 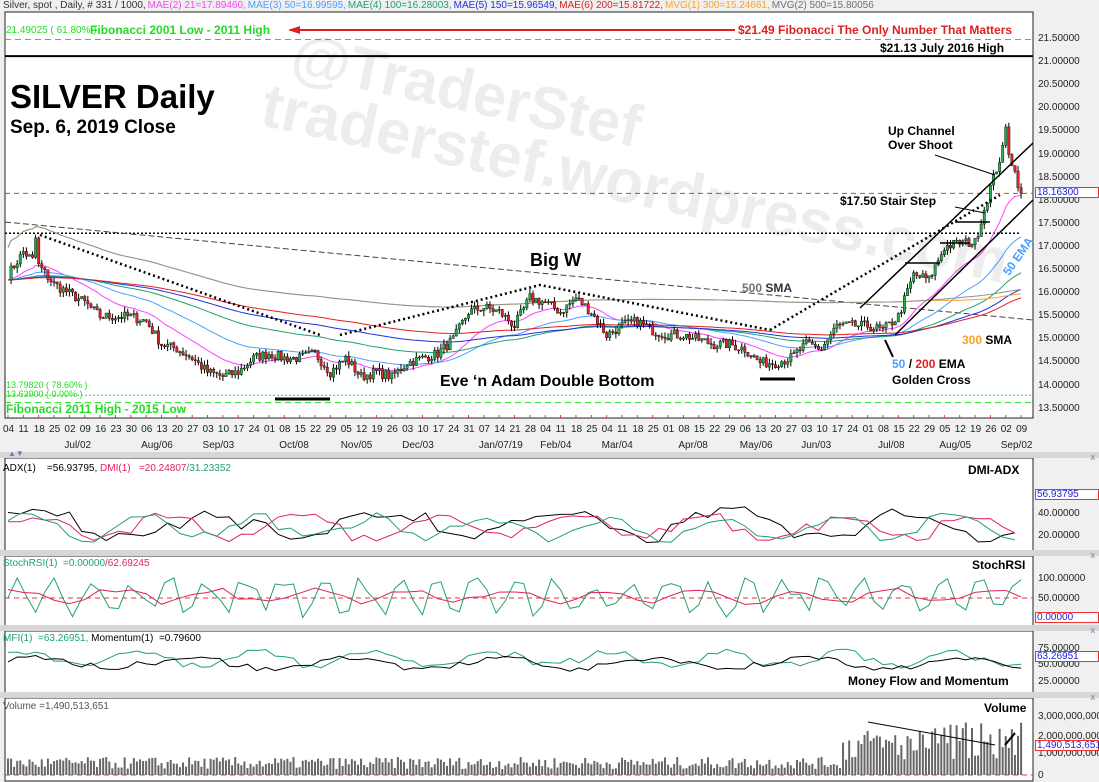 I want to click on stoch-title: StochRSI, so click(x=999, y=565).